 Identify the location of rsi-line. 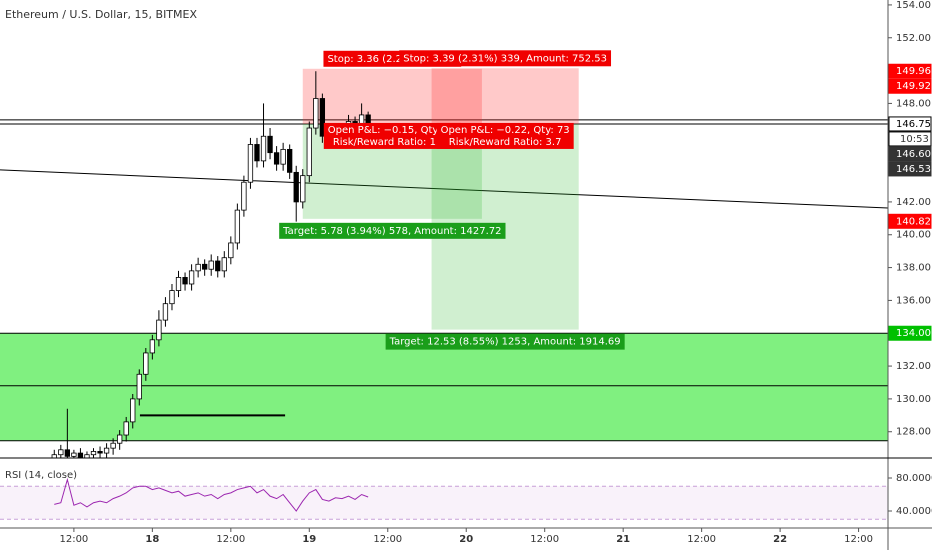
(211, 494).